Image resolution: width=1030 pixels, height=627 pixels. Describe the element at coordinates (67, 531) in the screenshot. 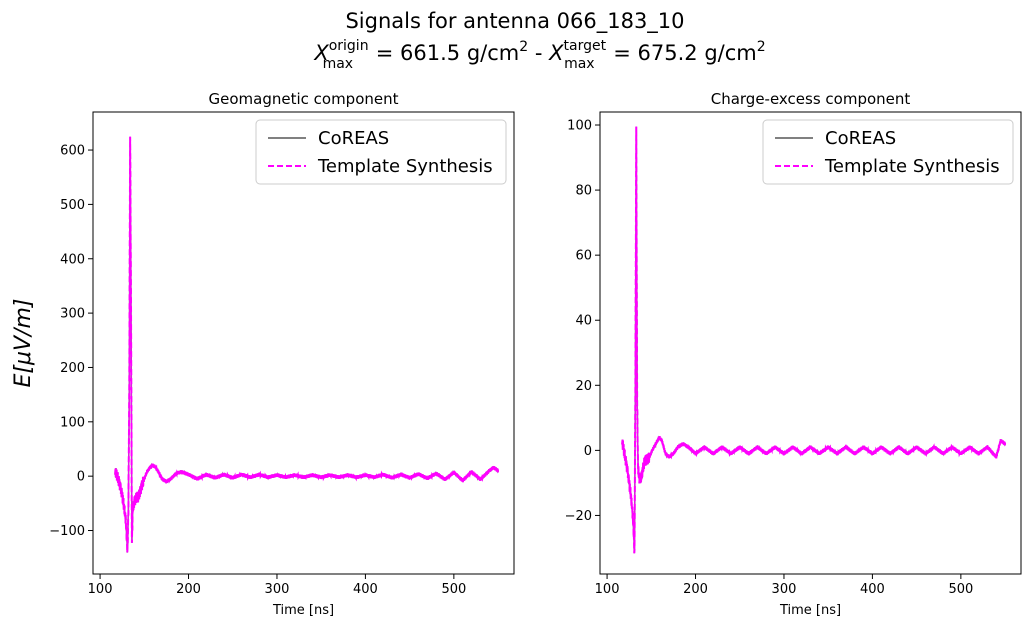

I see `y-tick-label: −100` at that location.